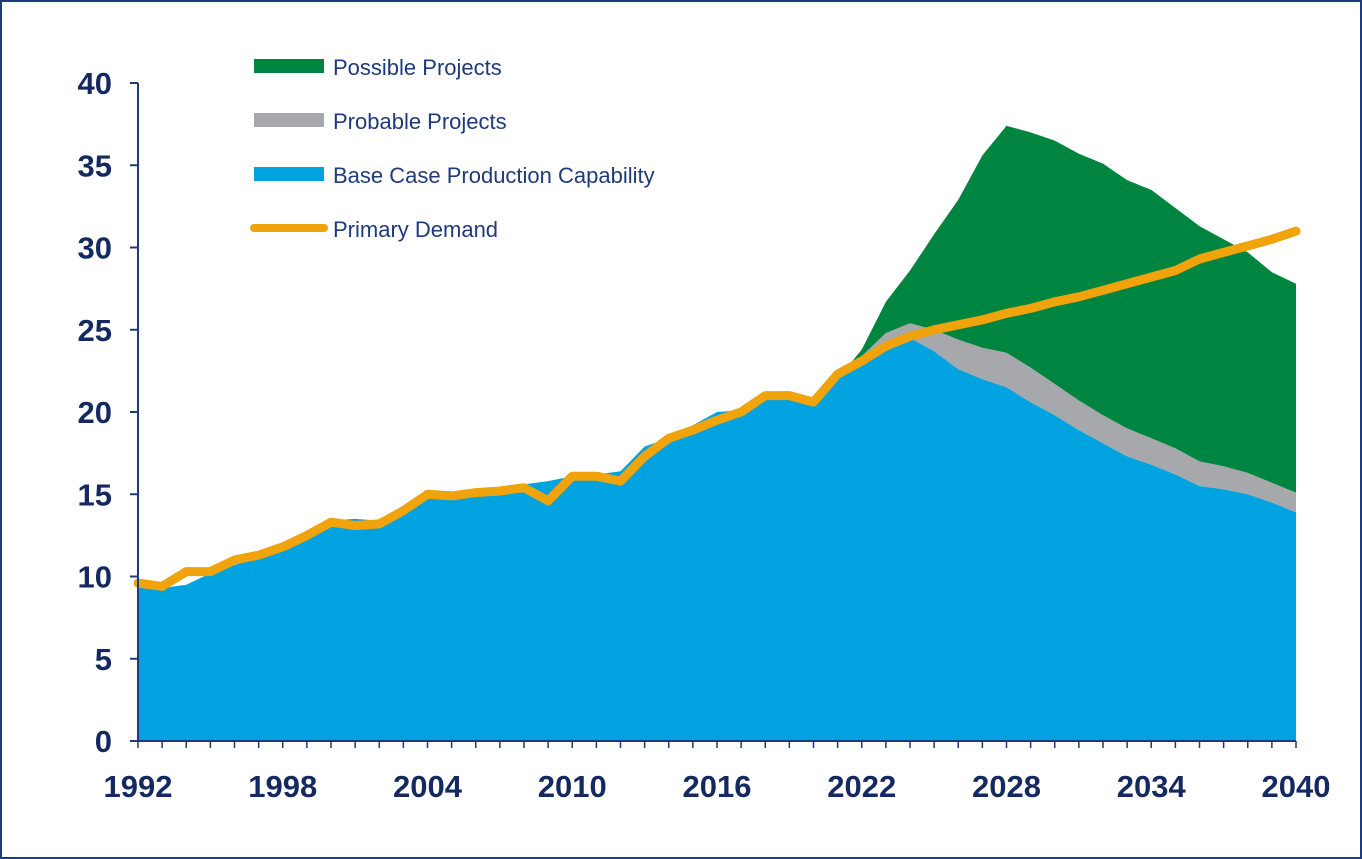 Image resolution: width=1362 pixels, height=859 pixels. Describe the element at coordinates (494, 175) in the screenshot. I see `legend-label-base-case-production-capability: Base Case Production Capability` at that location.